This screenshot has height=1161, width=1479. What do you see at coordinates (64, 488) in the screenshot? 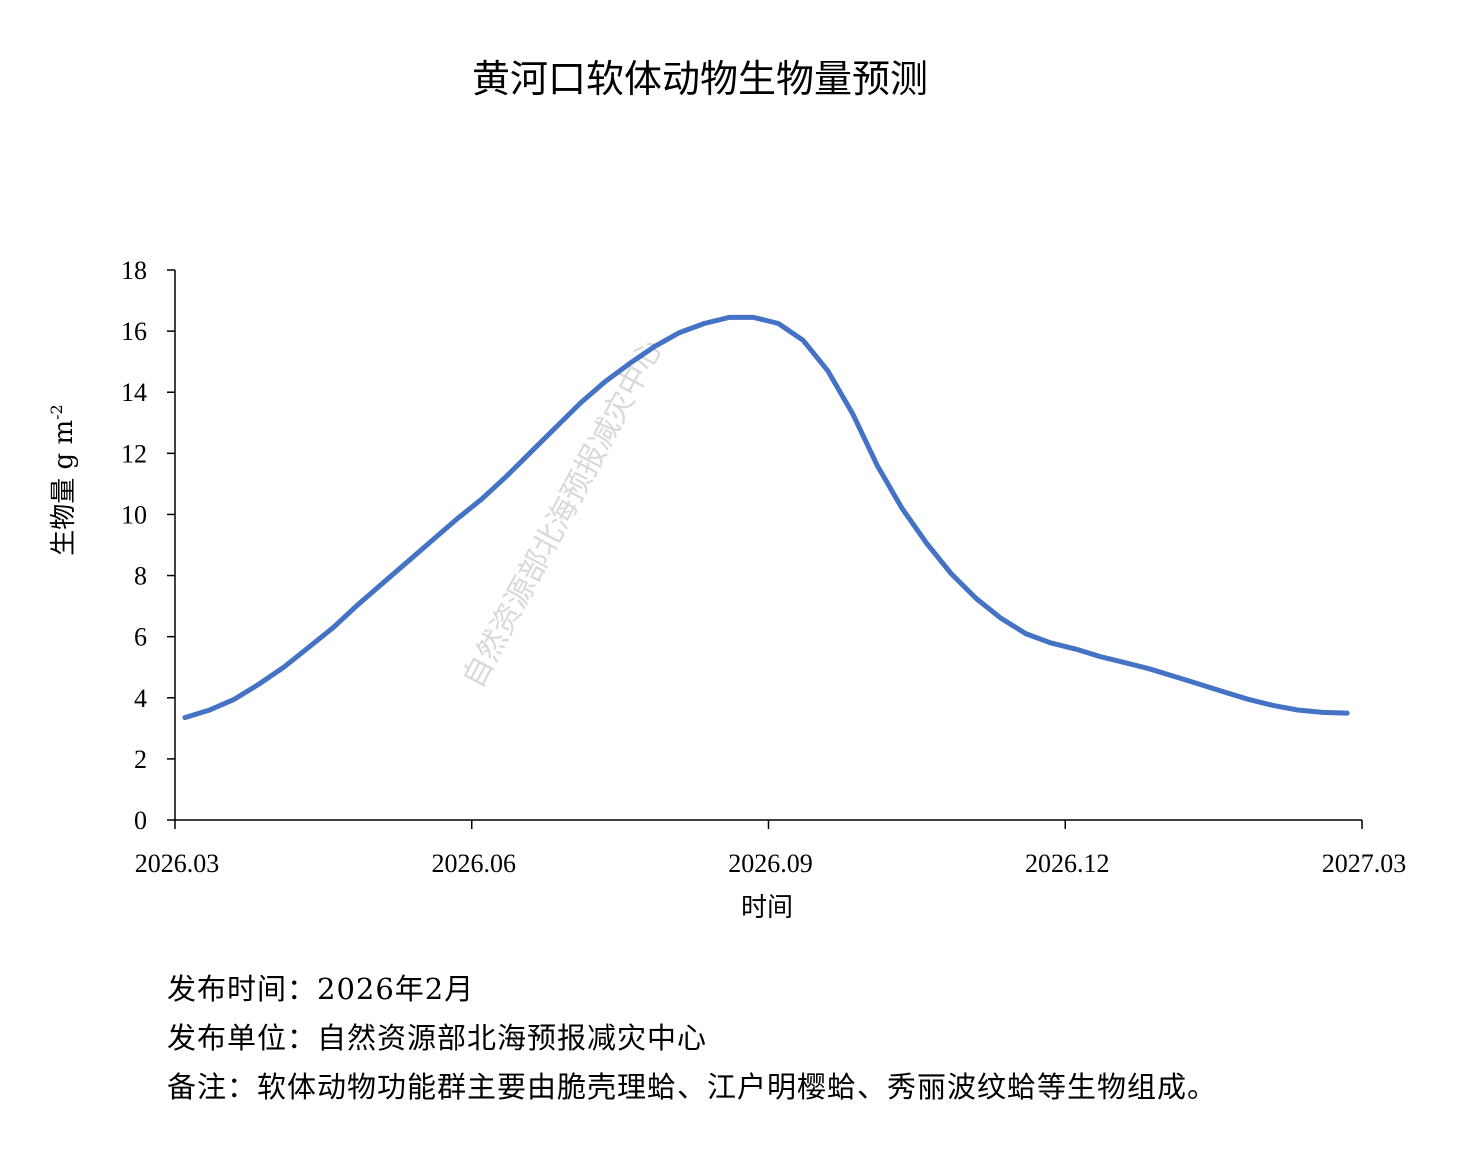
I see `y-axis-title-main: 生物量 g m` at bounding box center [64, 488].